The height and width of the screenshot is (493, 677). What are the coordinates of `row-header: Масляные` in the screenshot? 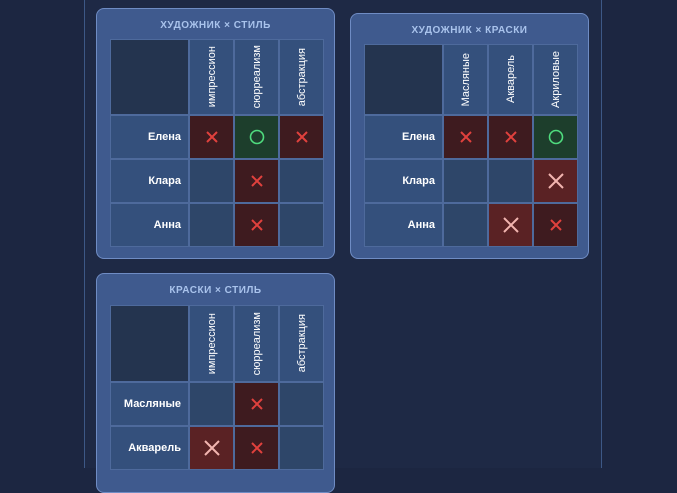 It's located at (149, 404).